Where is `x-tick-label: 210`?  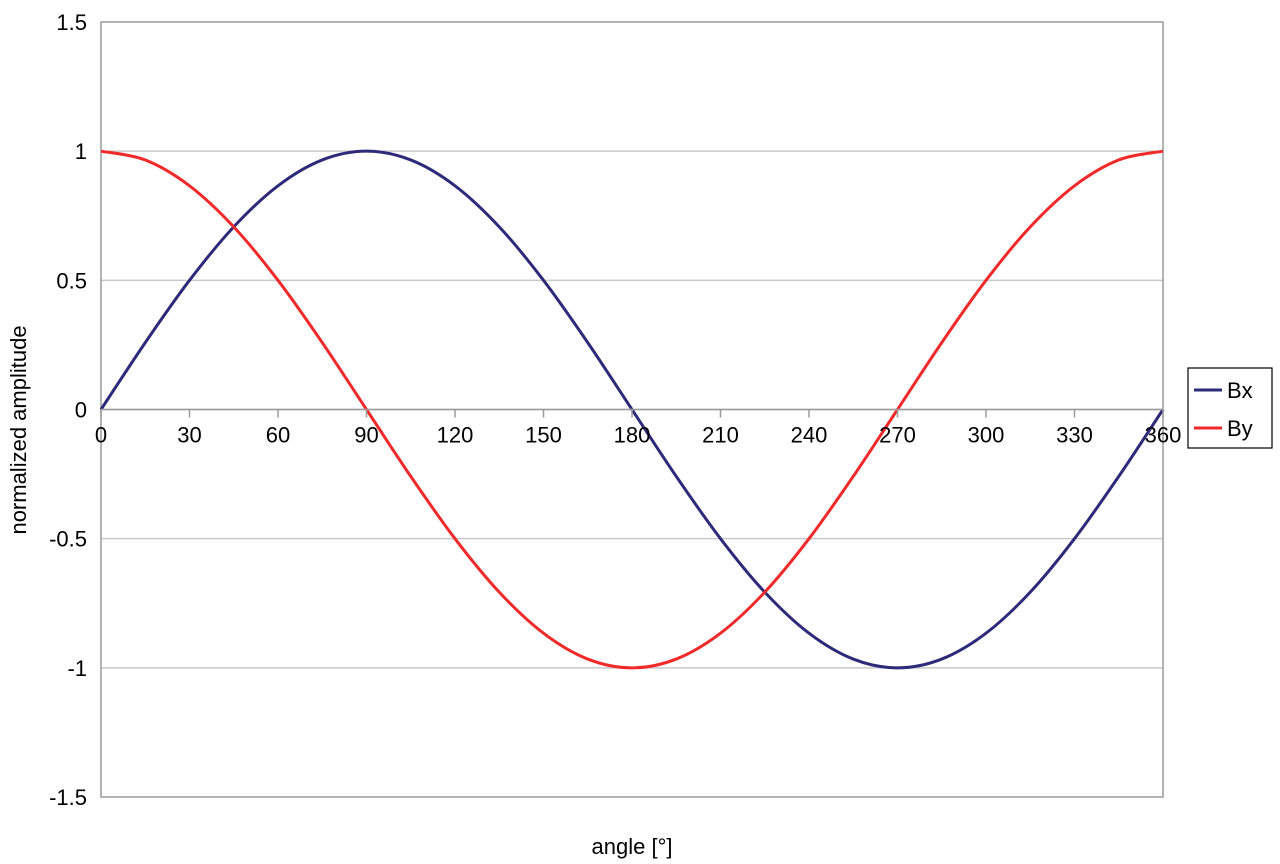
x-tick-label: 210 is located at coordinates (720, 435).